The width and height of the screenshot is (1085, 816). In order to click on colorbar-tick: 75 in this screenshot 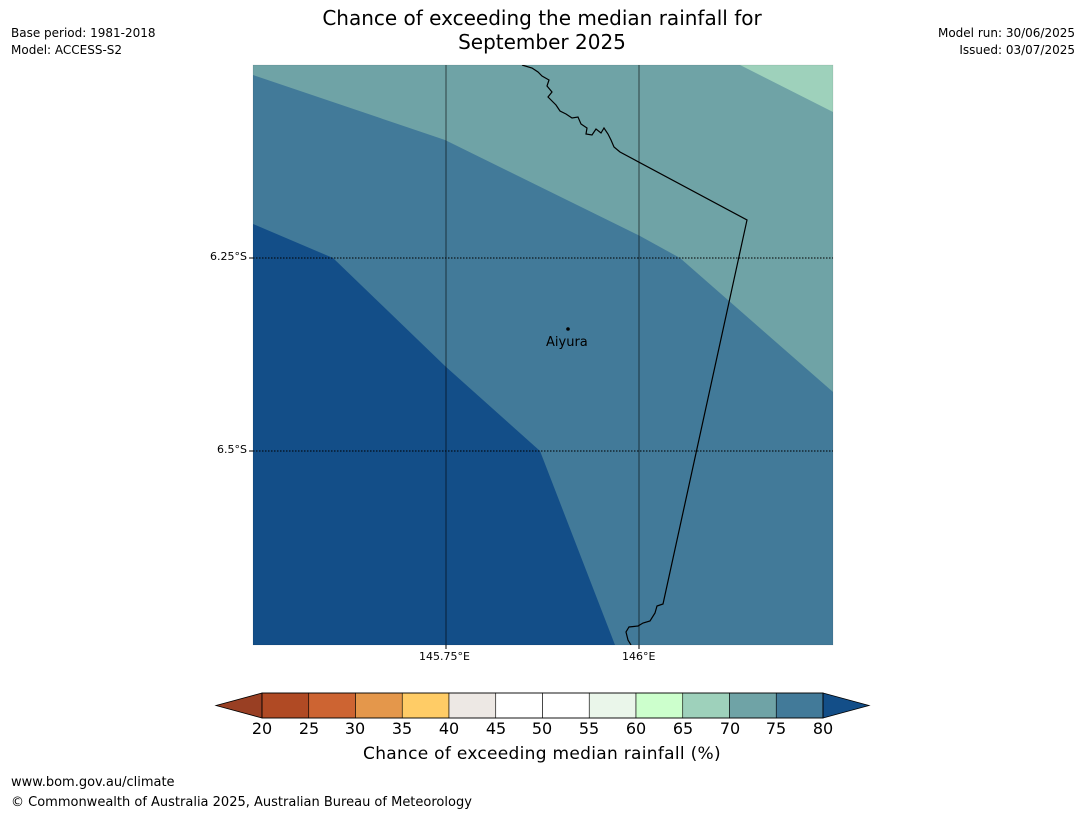, I will do `click(776, 728)`.